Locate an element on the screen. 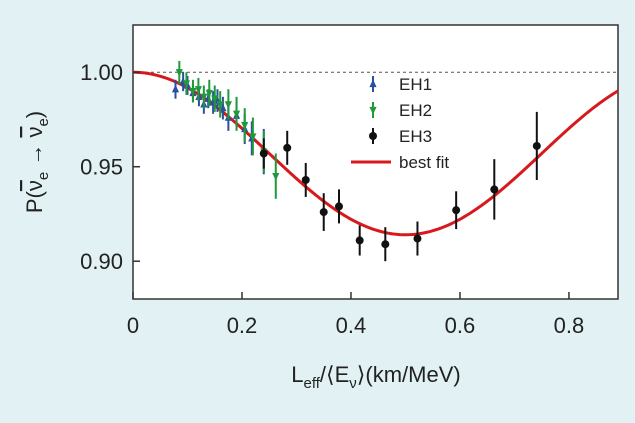  legend-eh1-label: EH1 is located at coordinates (415, 84).